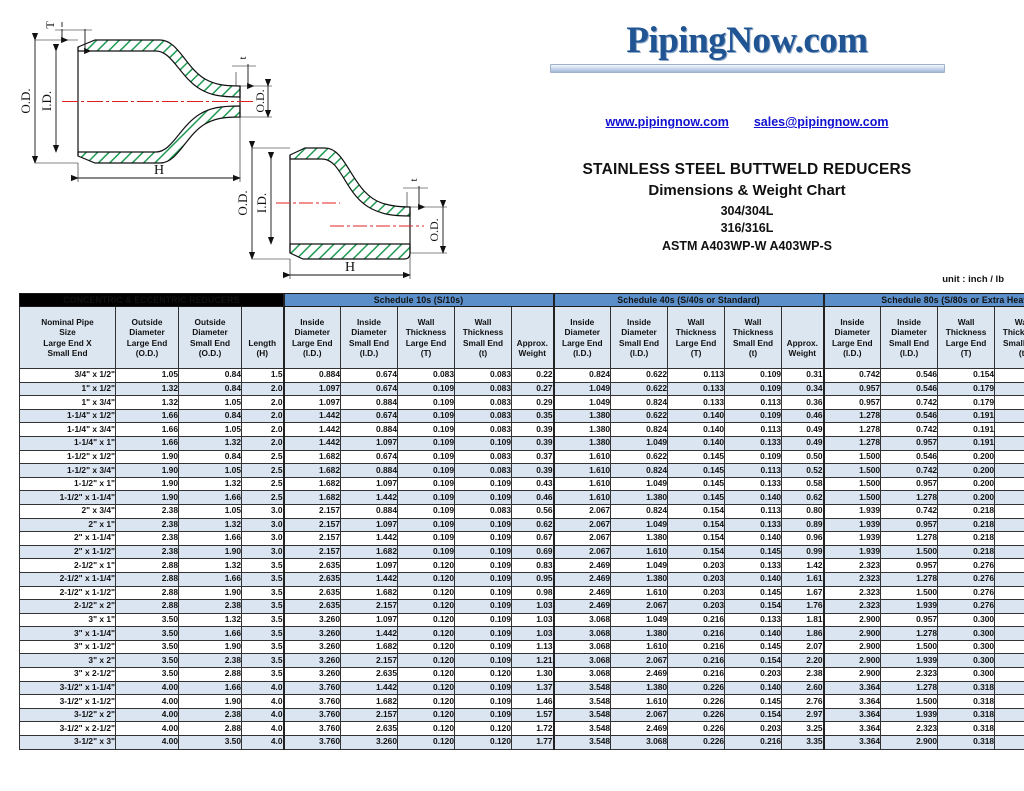  What do you see at coordinates (966, 337) in the screenshot?
I see `column-header-16: Wall Thickness Large End (T)` at bounding box center [966, 337].